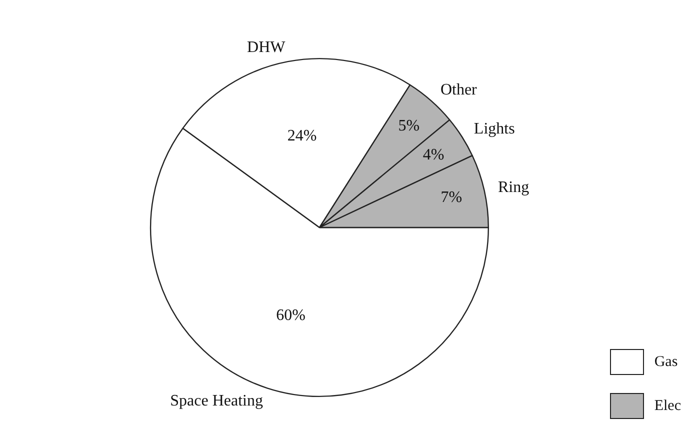 This screenshot has width=689, height=433. What do you see at coordinates (302, 135) in the screenshot?
I see `data-label: 24%` at bounding box center [302, 135].